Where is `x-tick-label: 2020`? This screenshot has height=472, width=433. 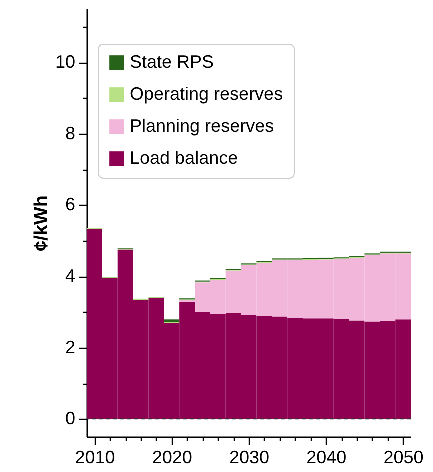 x-tick-label: 2020 is located at coordinates (172, 458).